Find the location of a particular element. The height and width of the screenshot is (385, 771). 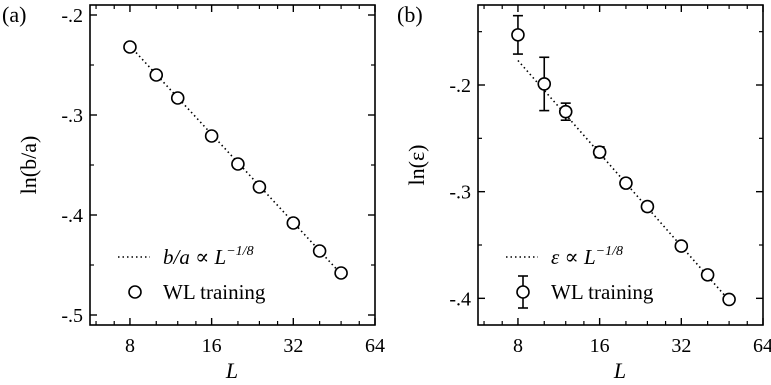

panel-b-label: (b) is located at coordinates (410, 14).